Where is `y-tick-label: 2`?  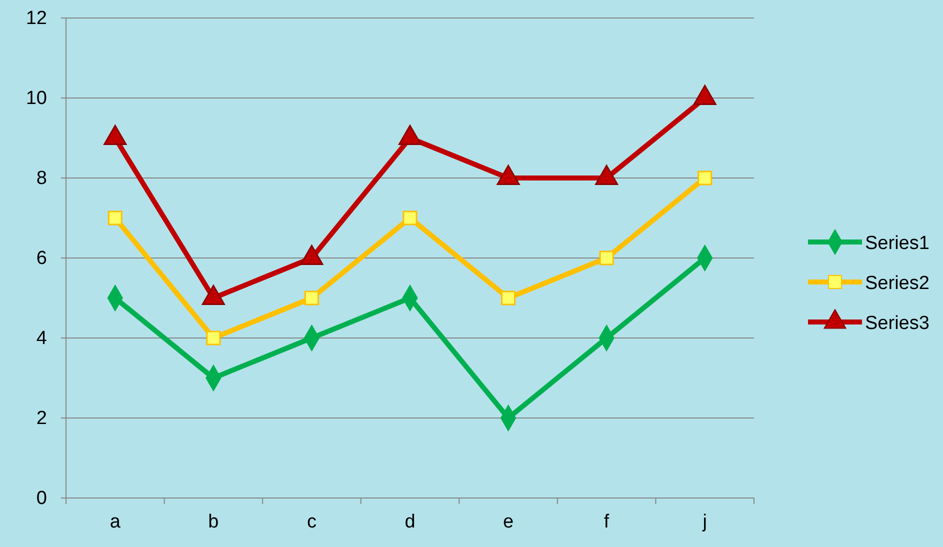 y-tick-label: 2 is located at coordinates (41, 419).